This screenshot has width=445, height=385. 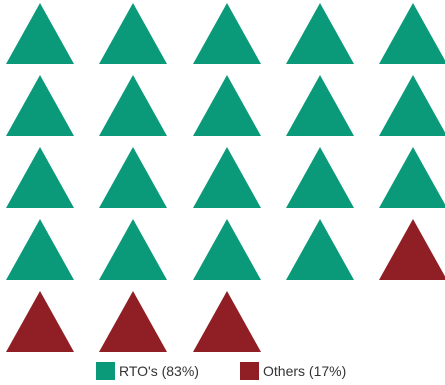 What do you see at coordinates (222, 372) in the screenshot?
I see `legend: RTO's (83%) Others (17%)` at bounding box center [222, 372].